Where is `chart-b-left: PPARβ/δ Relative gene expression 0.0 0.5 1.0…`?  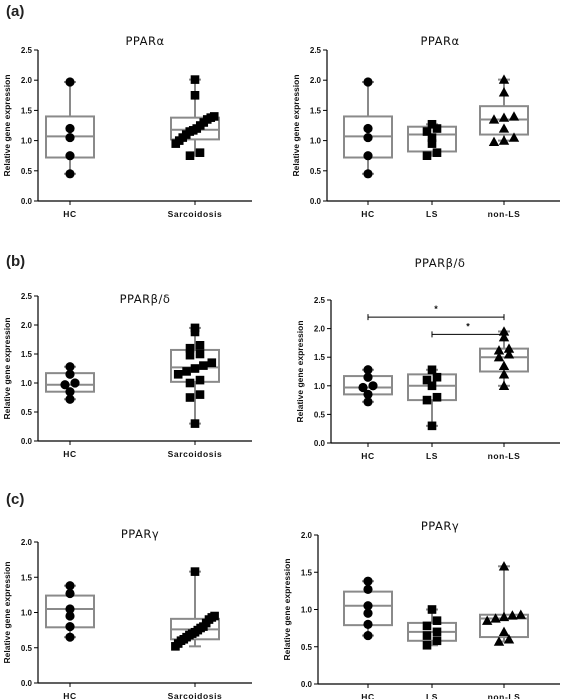 chart-b-left: PPARβ/δ Relative gene expression 0.0 0.5 1.0… is located at coordinates (127, 375).